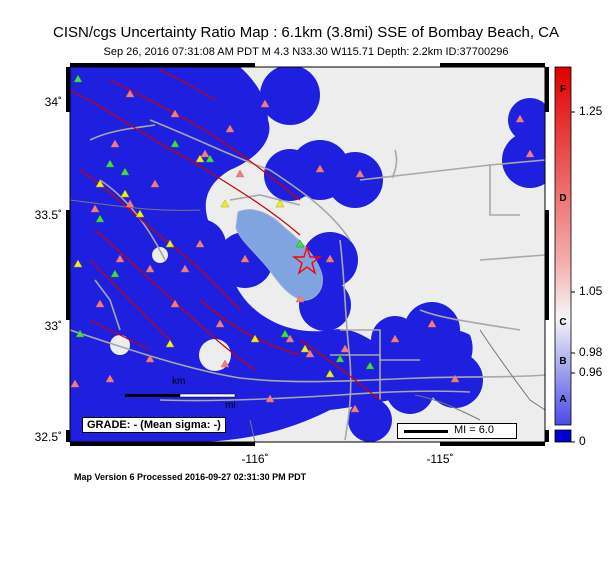  I want to click on colorbar-tick-0-96: 0.96, so click(591, 372).